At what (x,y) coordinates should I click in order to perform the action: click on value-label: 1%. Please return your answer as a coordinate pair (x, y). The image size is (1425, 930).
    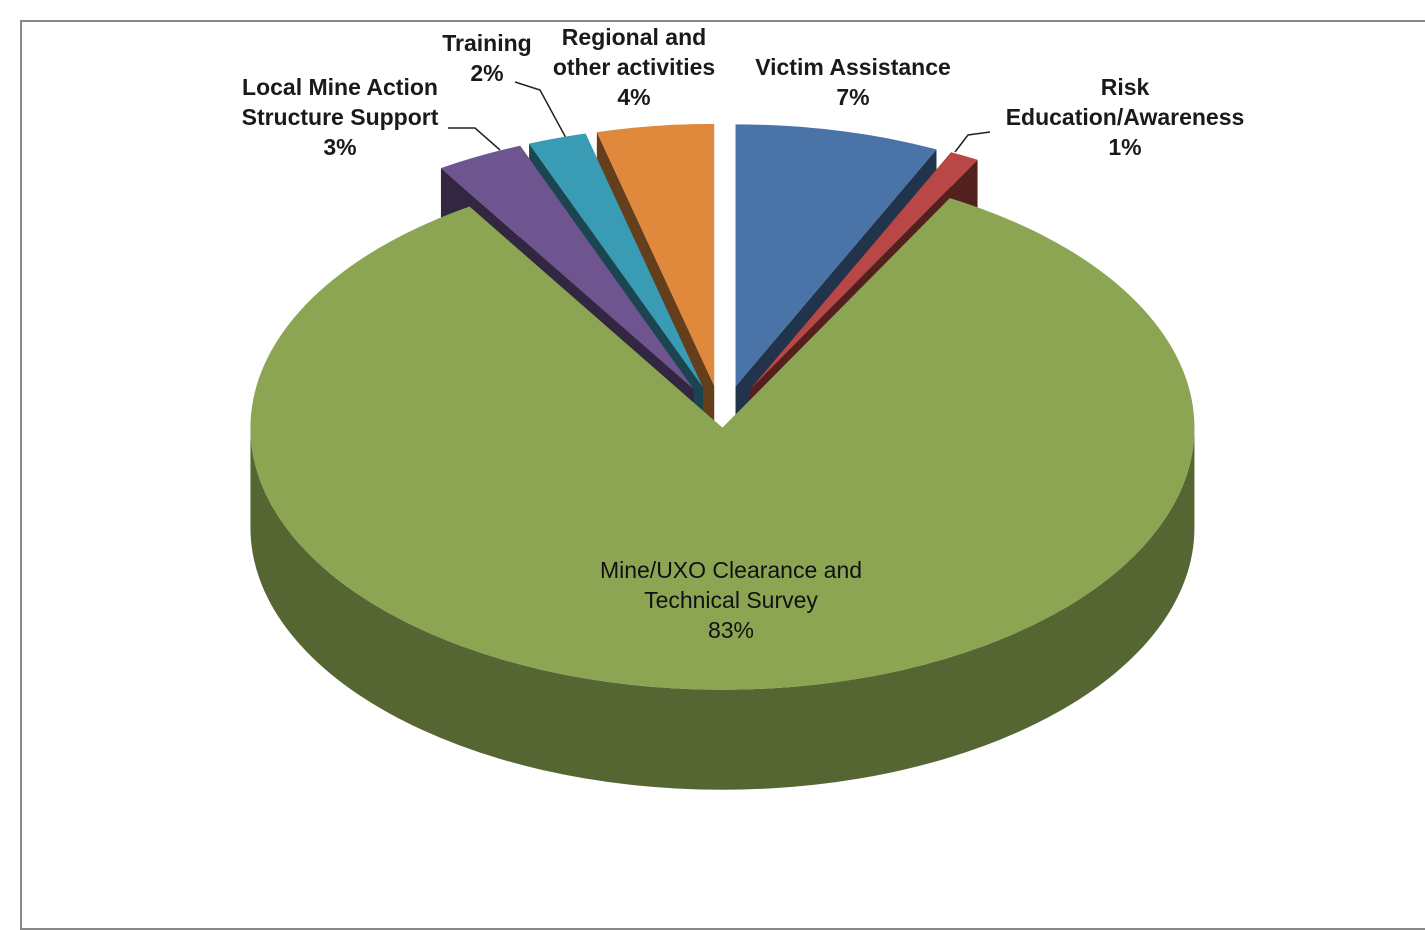
    Looking at the image, I should click on (1125, 147).